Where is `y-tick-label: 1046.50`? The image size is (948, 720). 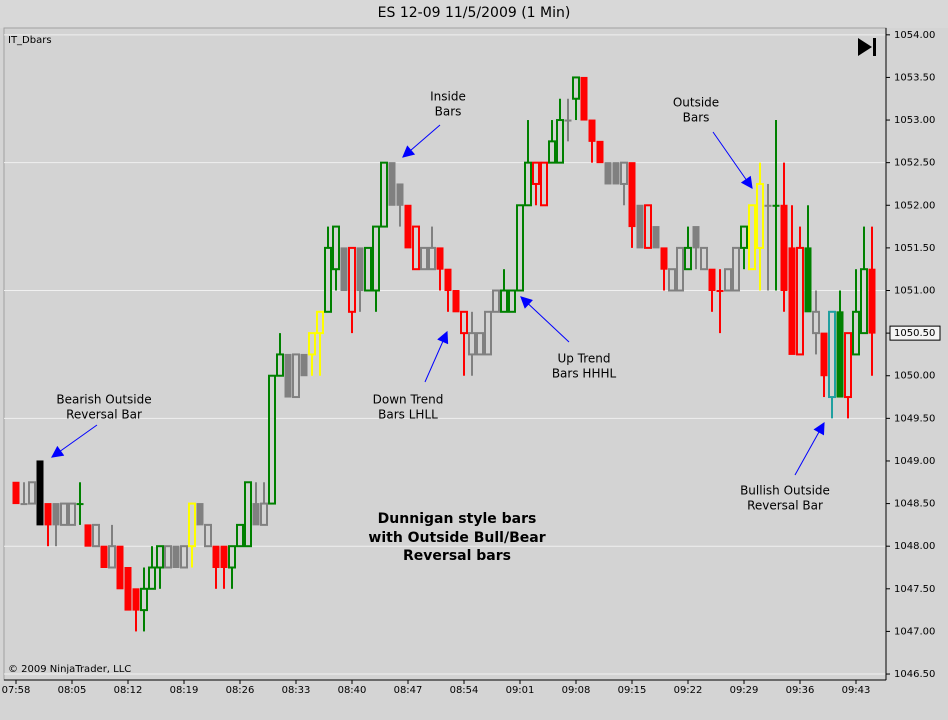
y-tick-label: 1046.50 is located at coordinates (914, 674).